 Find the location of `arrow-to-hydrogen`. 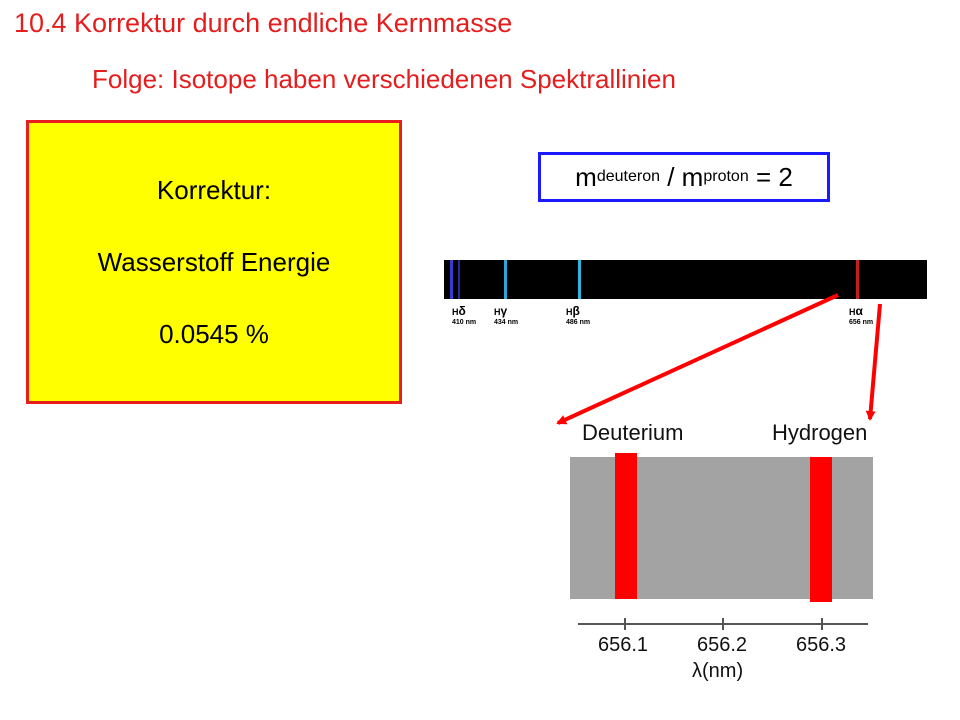

arrow-to-hydrogen is located at coordinates (873, 362).